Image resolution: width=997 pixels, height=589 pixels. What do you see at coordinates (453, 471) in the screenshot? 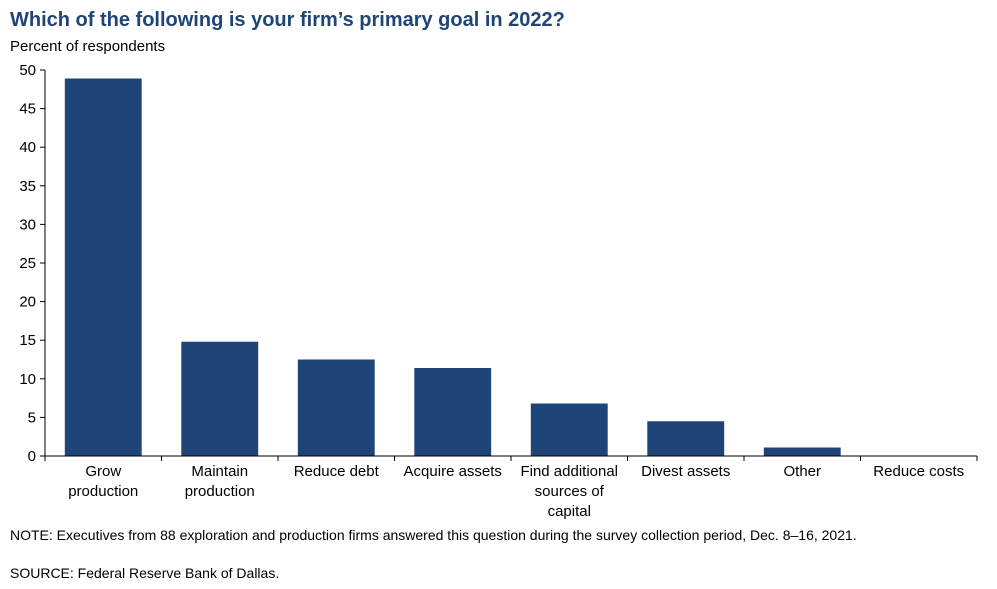
I see `x-tick-label: Acquire assets` at bounding box center [453, 471].